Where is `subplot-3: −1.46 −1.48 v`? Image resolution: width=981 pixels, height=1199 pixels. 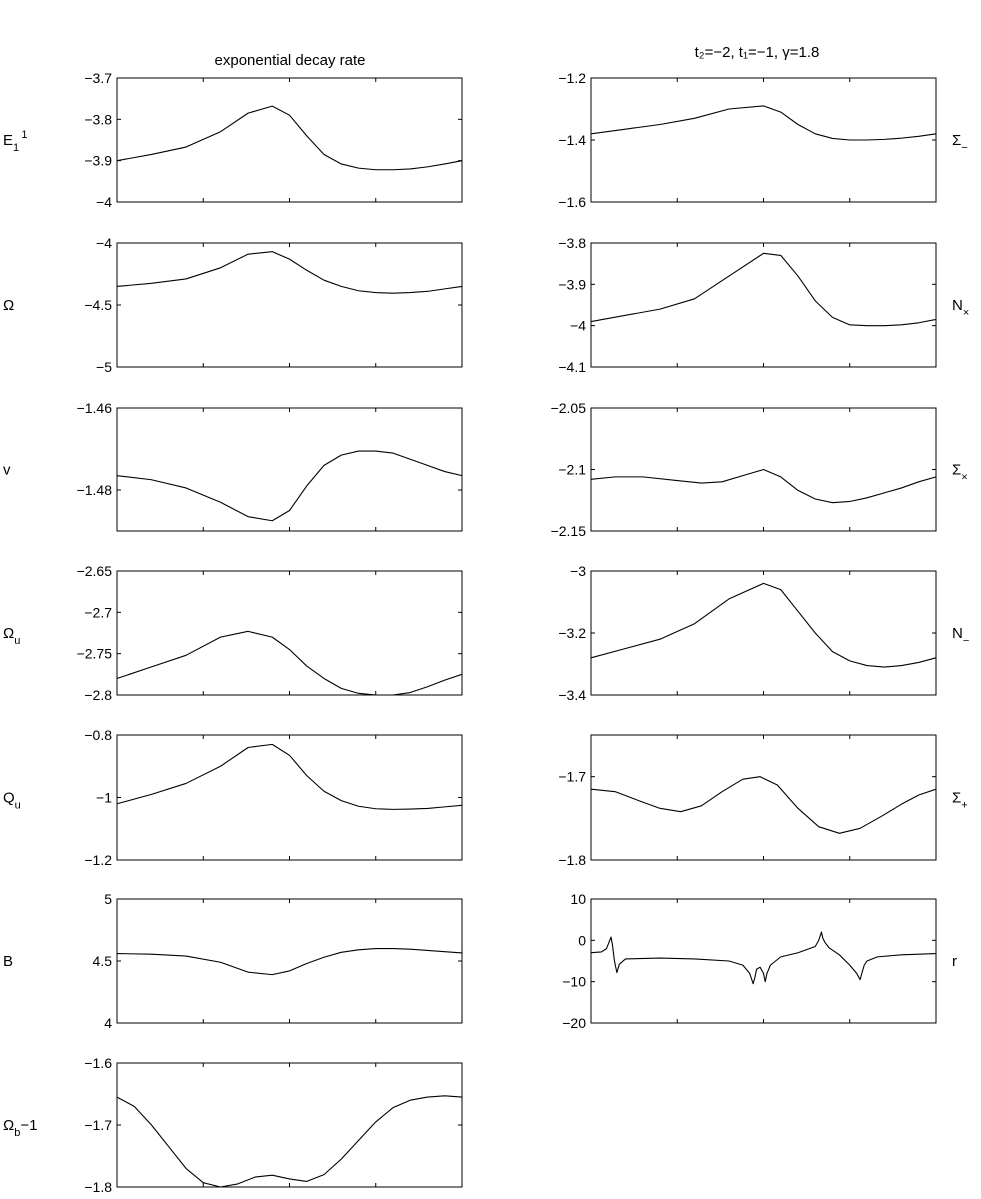 subplot-3: −1.46 −1.48 v is located at coordinates (233, 466).